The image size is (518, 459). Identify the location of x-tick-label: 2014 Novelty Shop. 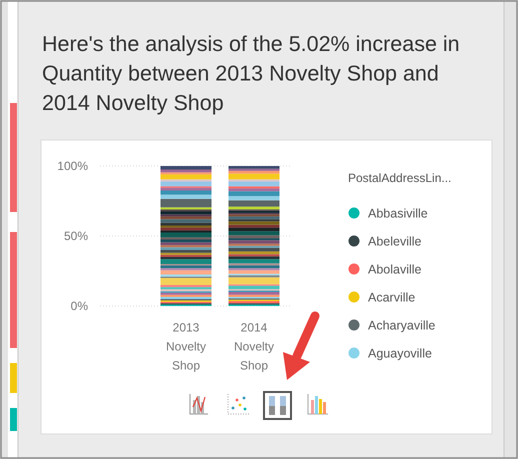
(254, 346).